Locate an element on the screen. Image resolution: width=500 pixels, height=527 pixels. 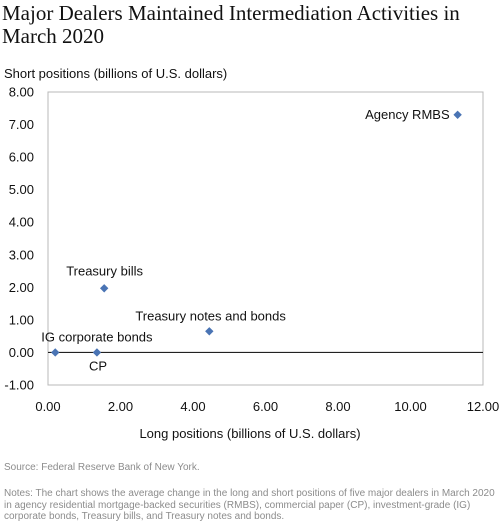
x-tick-label: 12.00 is located at coordinates (483, 406).